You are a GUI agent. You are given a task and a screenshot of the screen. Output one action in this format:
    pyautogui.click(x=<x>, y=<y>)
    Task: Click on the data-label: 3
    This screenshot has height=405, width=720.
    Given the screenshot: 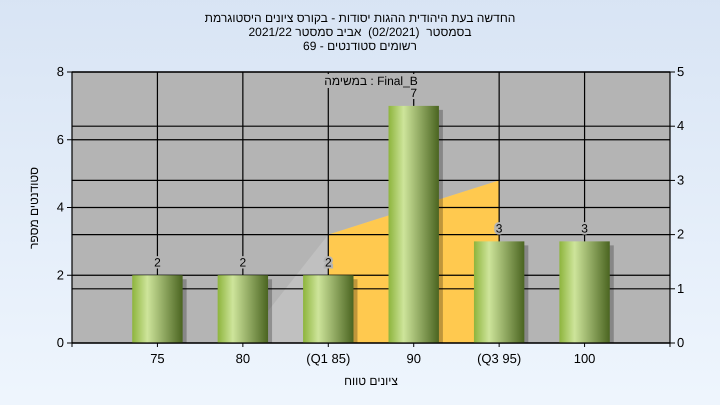 What is the action you would take?
    pyautogui.click(x=499, y=228)
    